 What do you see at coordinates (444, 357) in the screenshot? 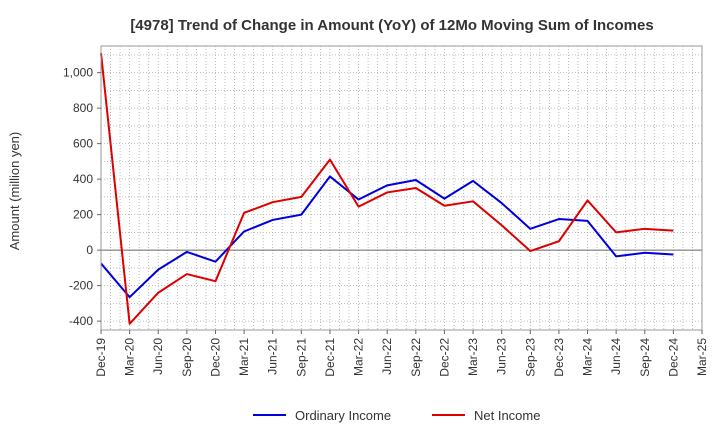
I see `x-tick-label: Dec-22` at bounding box center [444, 357].